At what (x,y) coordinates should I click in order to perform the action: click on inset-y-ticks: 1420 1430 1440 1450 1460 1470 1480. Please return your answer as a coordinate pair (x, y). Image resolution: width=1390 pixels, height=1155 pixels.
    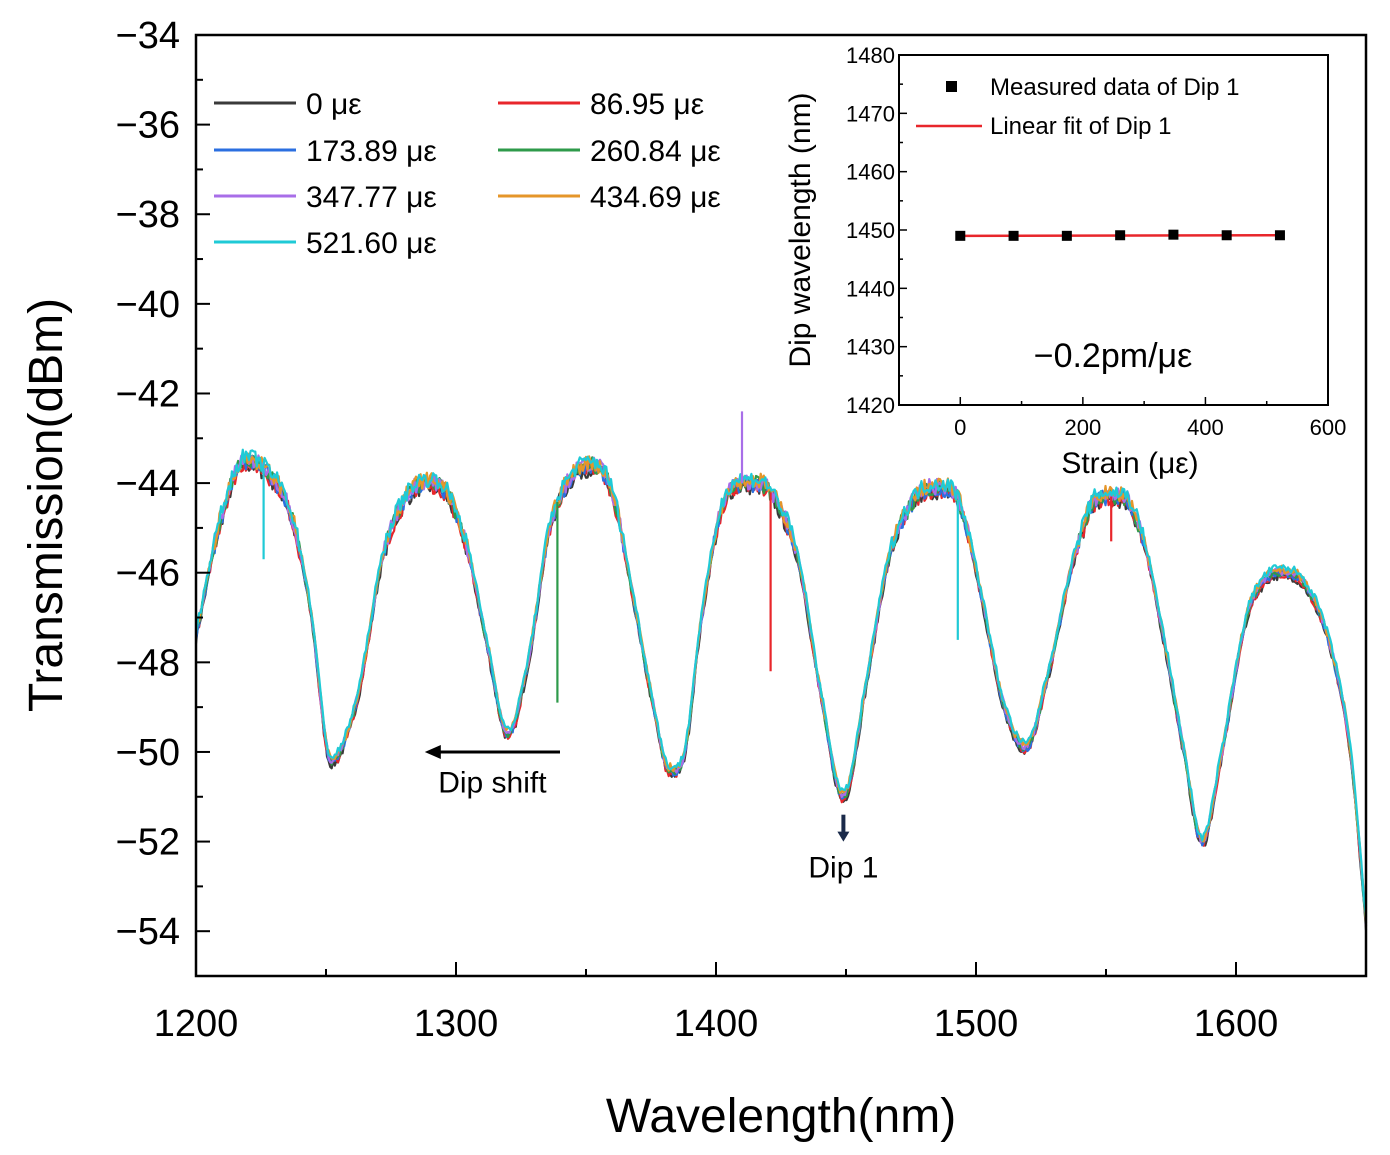
    Looking at the image, I should click on (876, 230).